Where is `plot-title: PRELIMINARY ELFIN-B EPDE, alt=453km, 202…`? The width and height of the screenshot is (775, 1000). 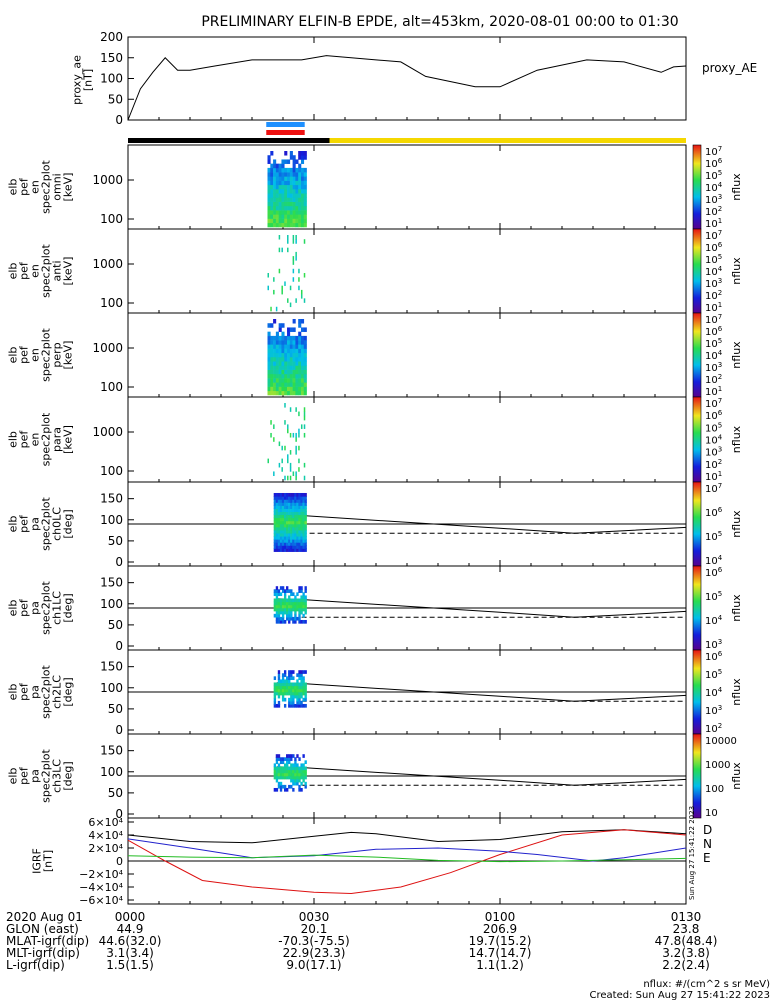 plot-title: PRELIMINARY ELFIN-B EPDE, alt=453km, 202… is located at coordinates (439, 22).